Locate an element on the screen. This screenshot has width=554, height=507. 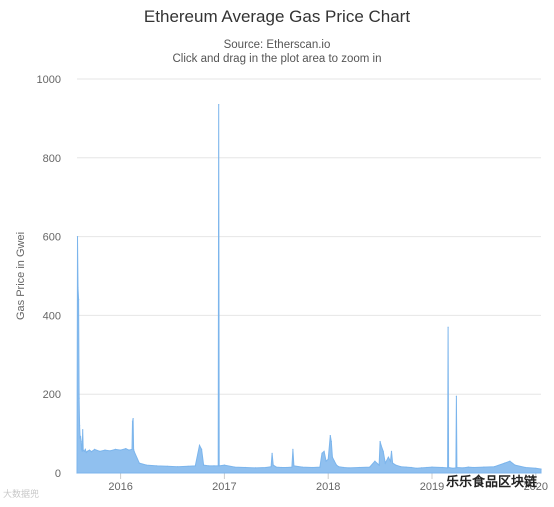
x-tick-label-2017: 2017 is located at coordinates (224, 487).